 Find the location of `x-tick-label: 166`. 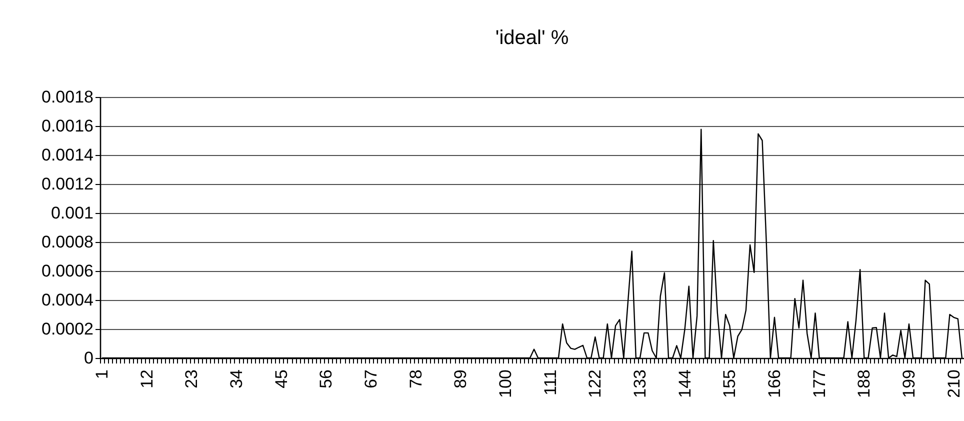

x-tick-label: 166 is located at coordinates (774, 384).